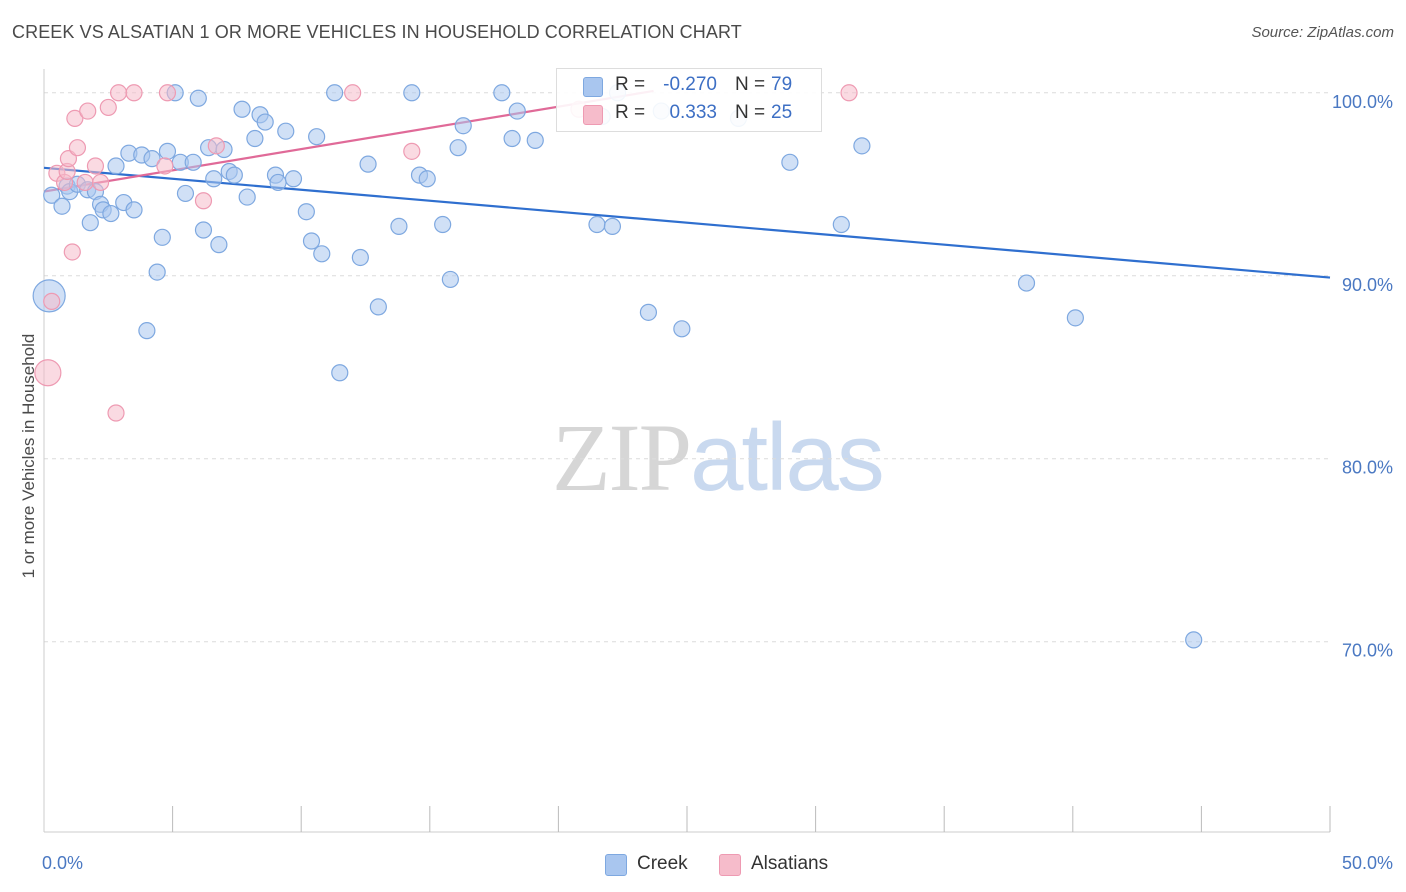  I want to click on y-tick-label: 80.0%, so click(1367, 468).